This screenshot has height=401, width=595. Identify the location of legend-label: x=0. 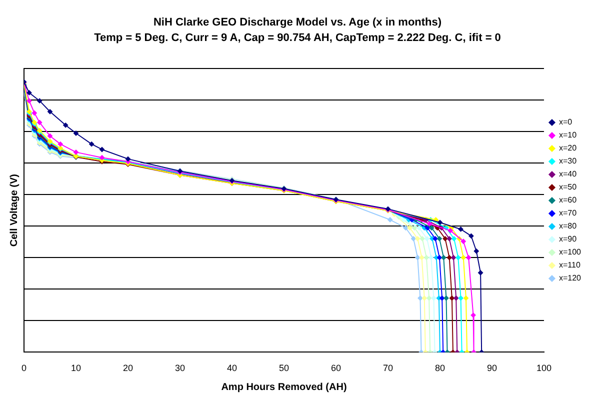
(565, 122).